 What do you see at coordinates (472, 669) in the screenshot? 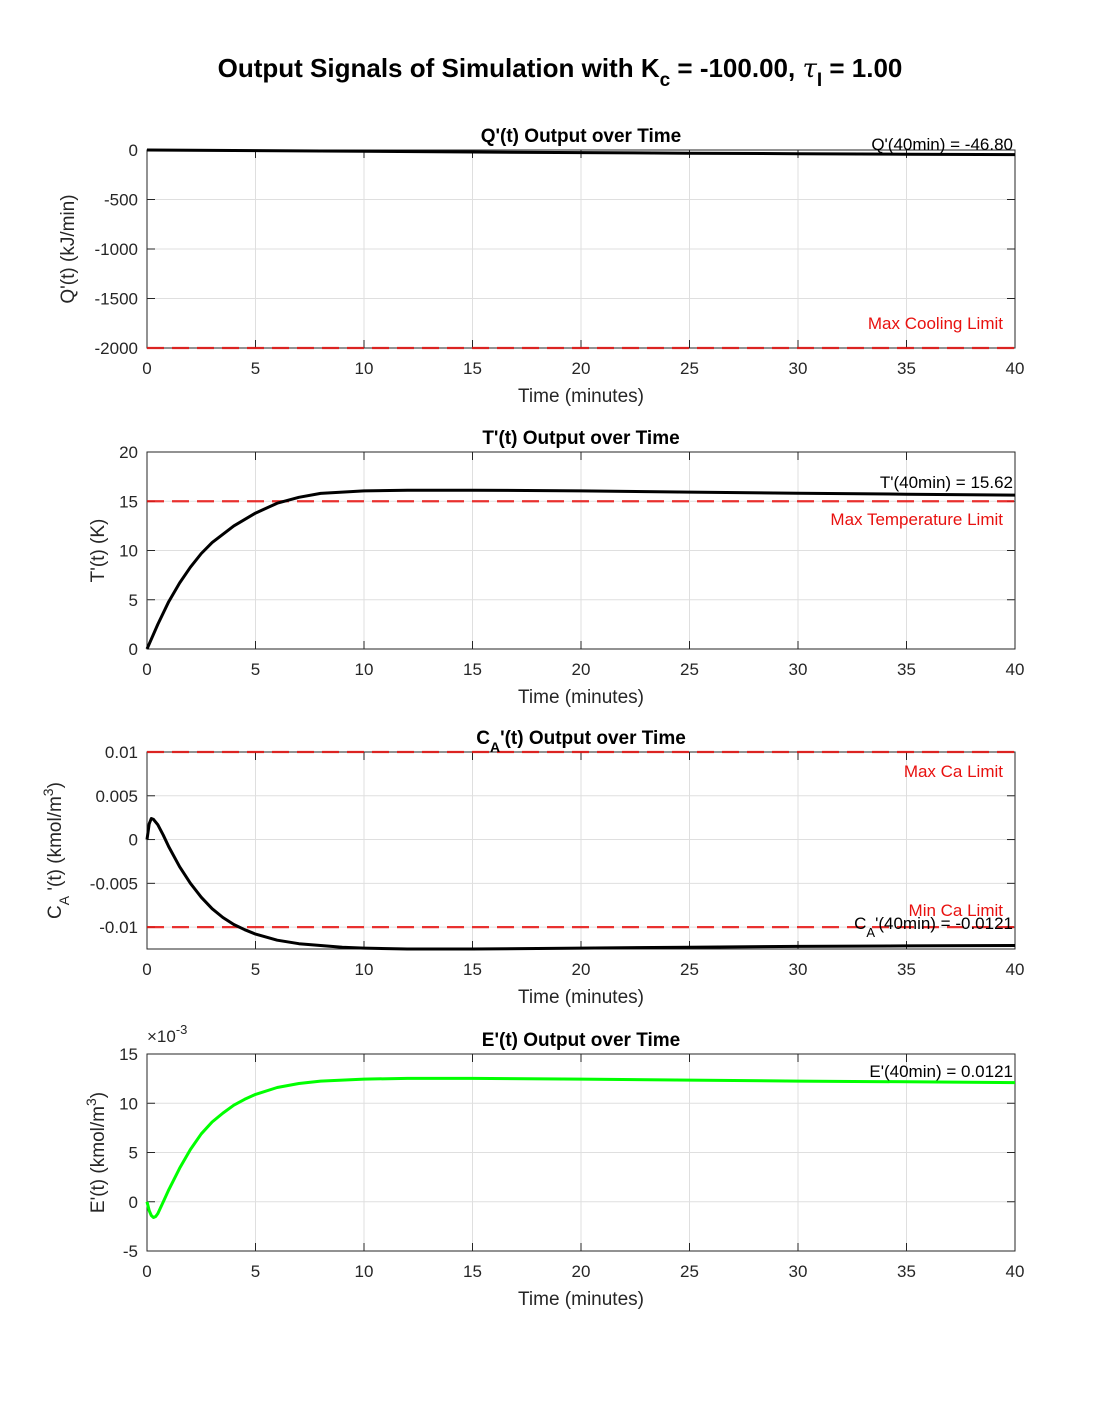
I see `x-tick-label: 15` at bounding box center [472, 669].